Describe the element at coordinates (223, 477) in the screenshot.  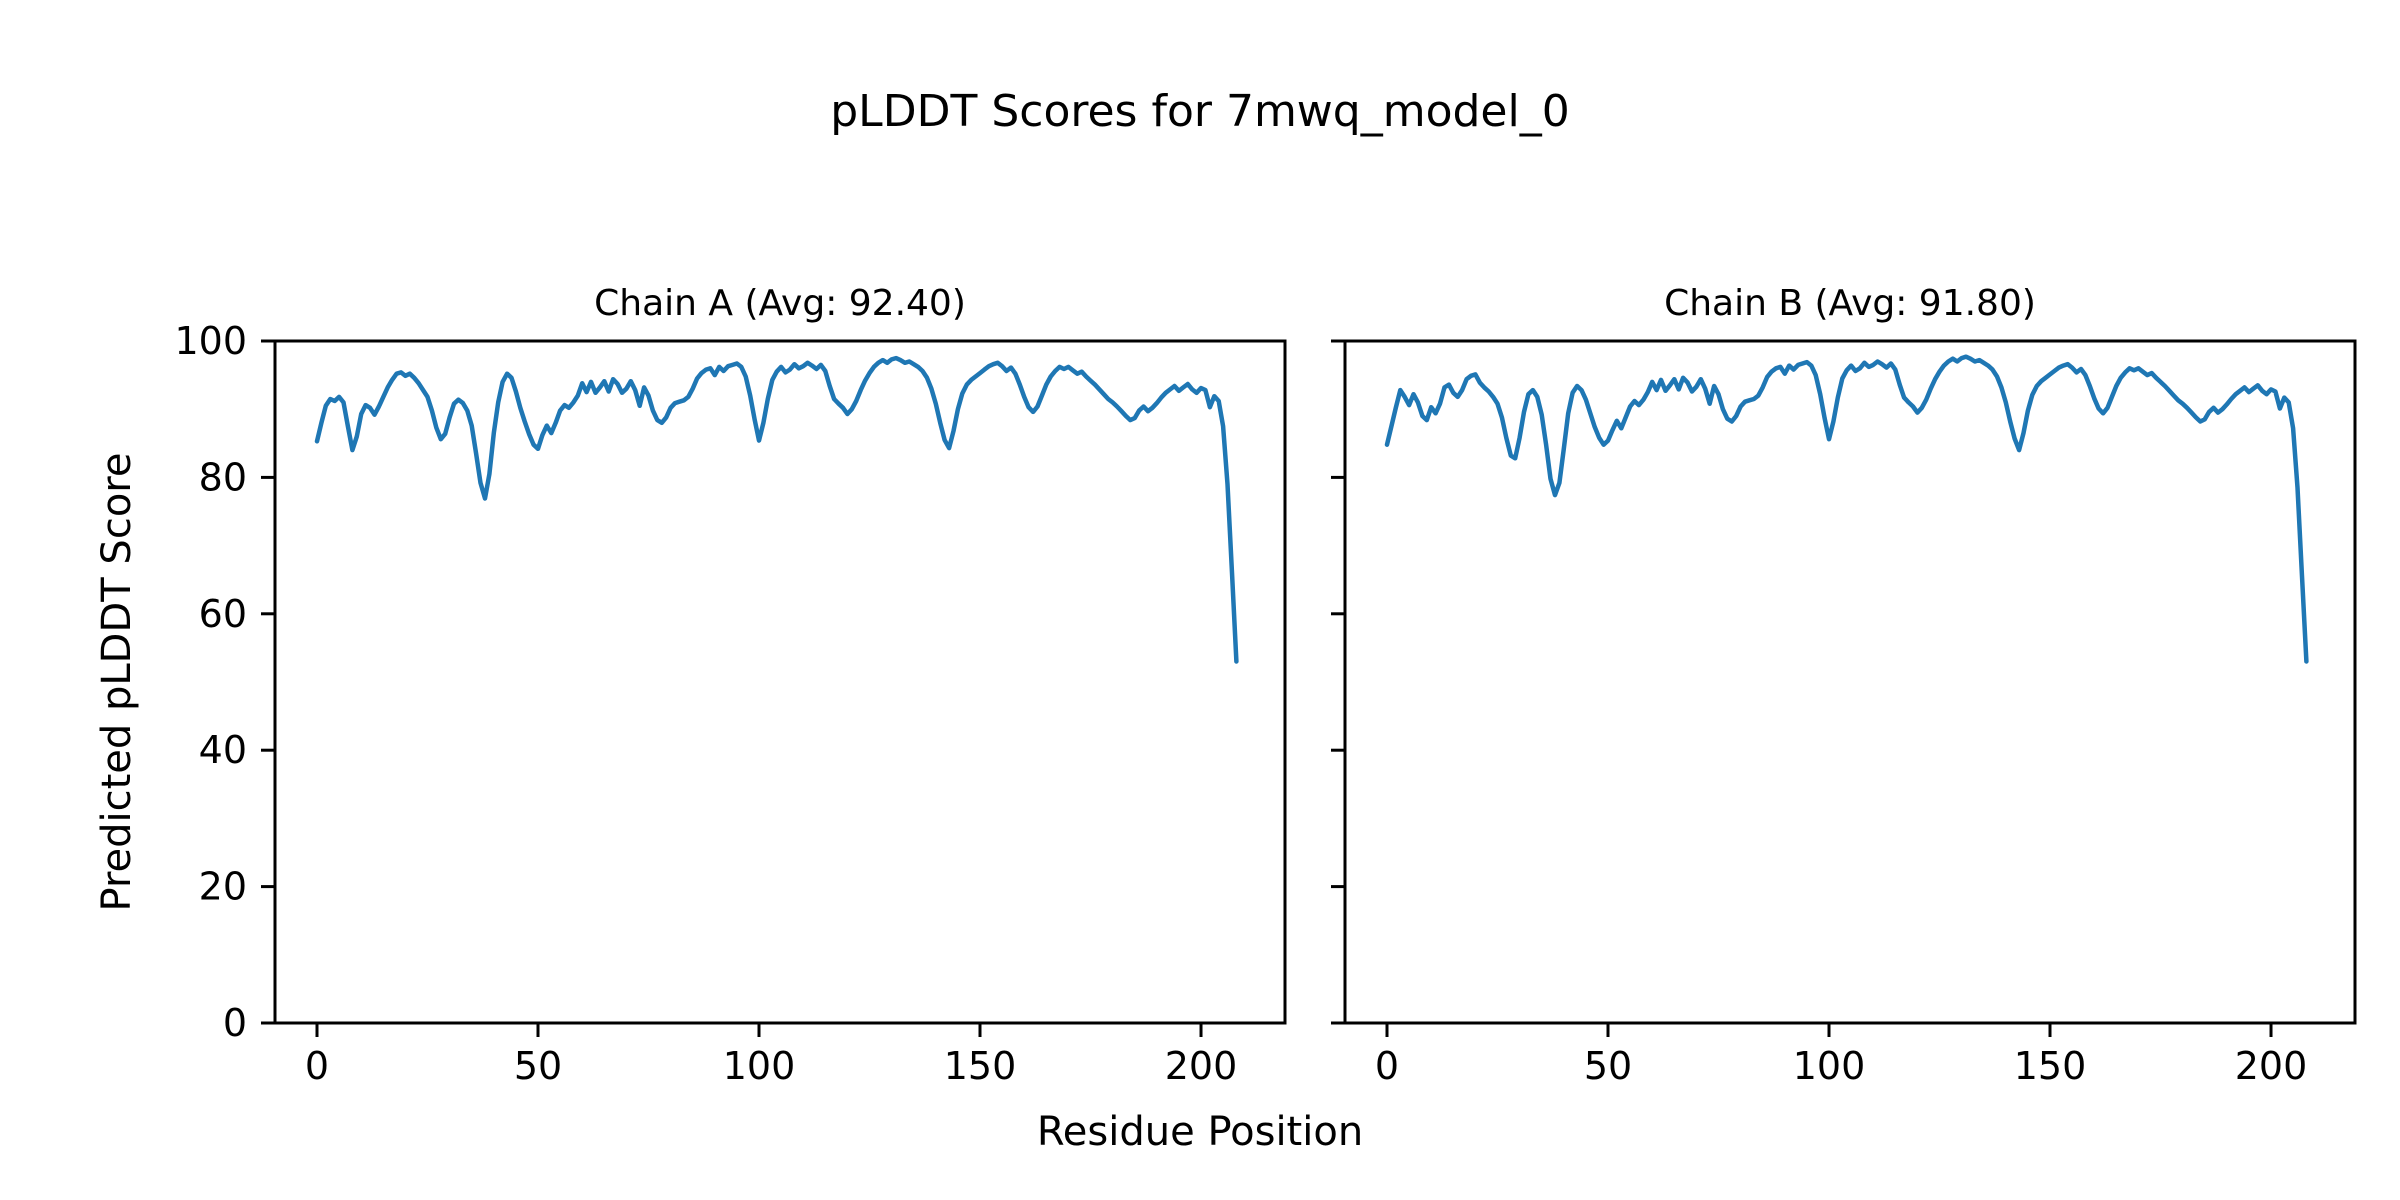
I see `y-tick-label: 80` at that location.